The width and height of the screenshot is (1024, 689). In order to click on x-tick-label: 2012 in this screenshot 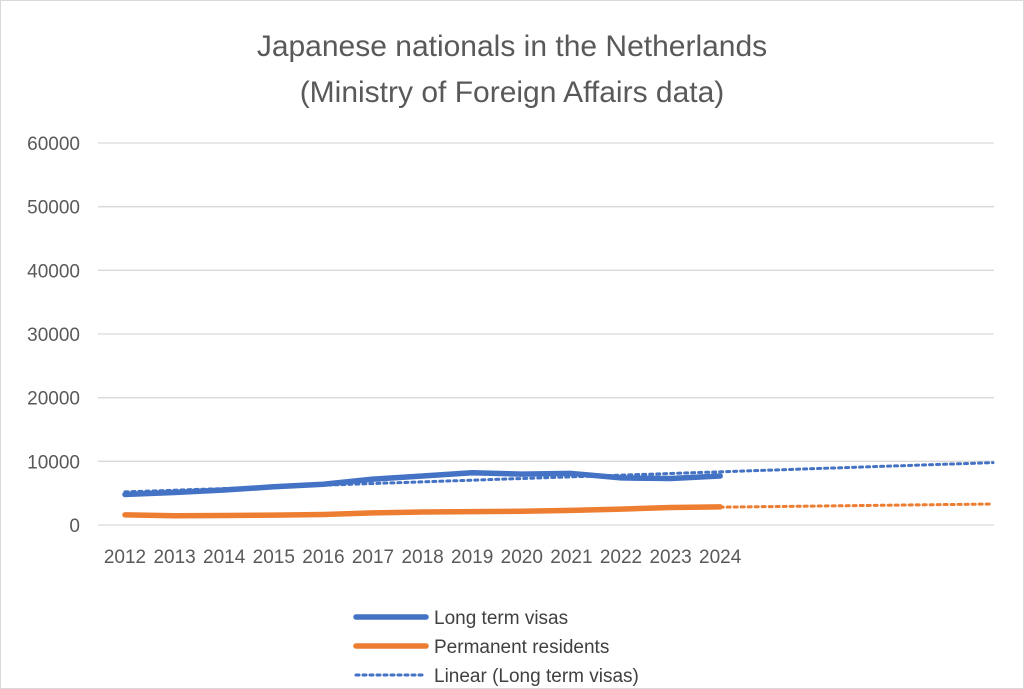, I will do `click(125, 557)`.